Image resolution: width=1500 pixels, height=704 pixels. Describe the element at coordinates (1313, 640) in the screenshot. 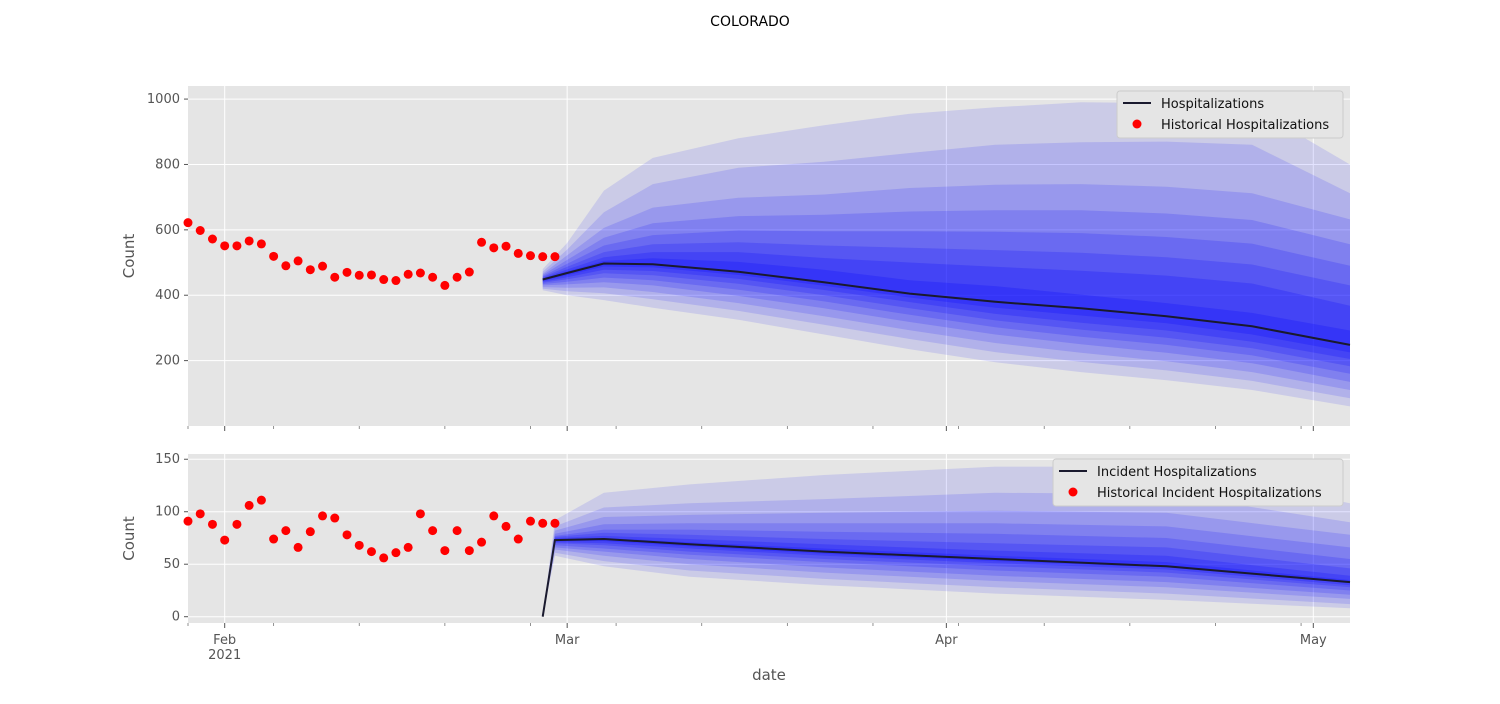

I see `x-tick-label: May` at that location.